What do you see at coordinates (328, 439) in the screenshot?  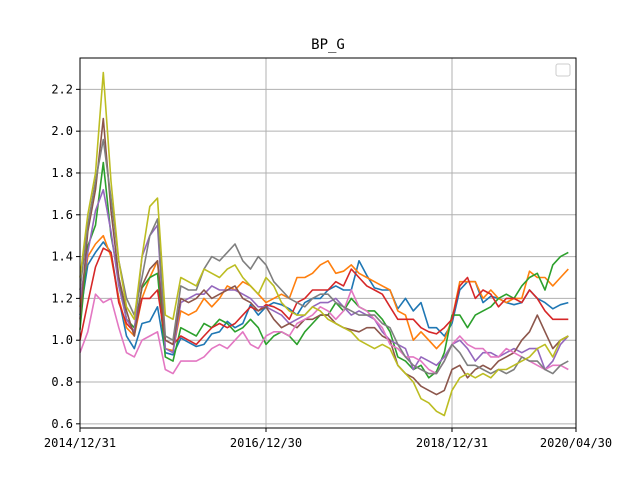 I see `x-axis: 2014/12/31 2016/12/30 2018/12/31 2020/04/30` at bounding box center [328, 439].